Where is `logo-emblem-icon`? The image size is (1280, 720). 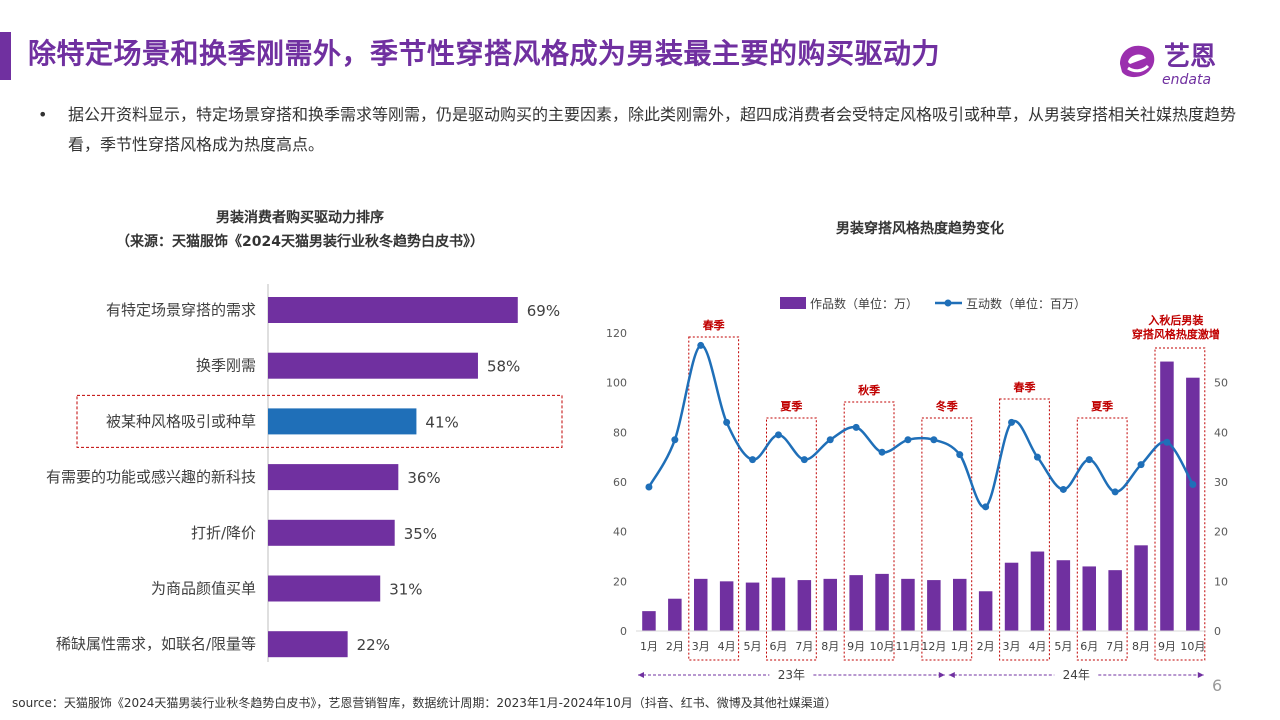 logo-emblem-icon is located at coordinates (1137, 61).